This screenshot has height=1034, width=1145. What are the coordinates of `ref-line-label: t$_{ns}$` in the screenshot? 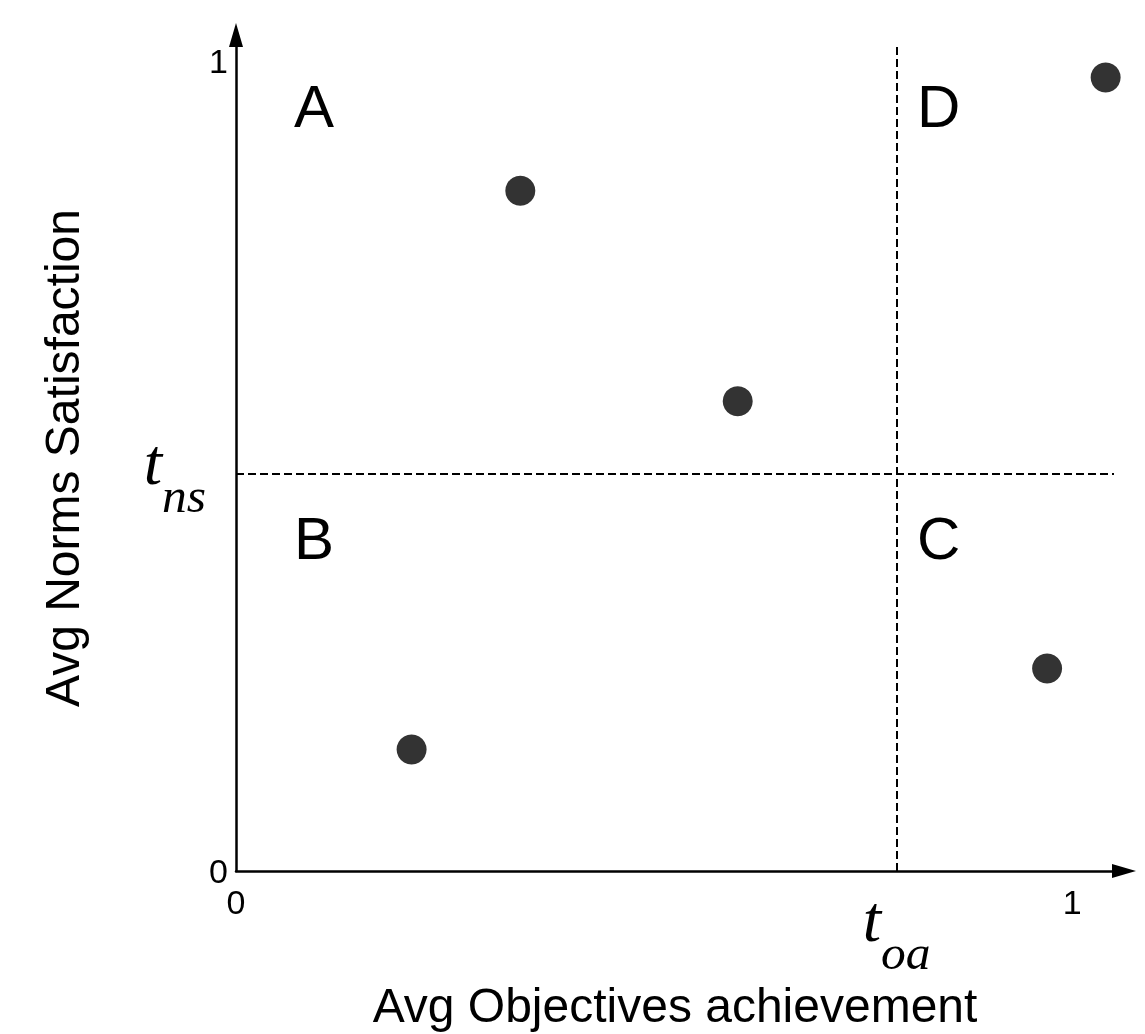 It's located at (174, 474).